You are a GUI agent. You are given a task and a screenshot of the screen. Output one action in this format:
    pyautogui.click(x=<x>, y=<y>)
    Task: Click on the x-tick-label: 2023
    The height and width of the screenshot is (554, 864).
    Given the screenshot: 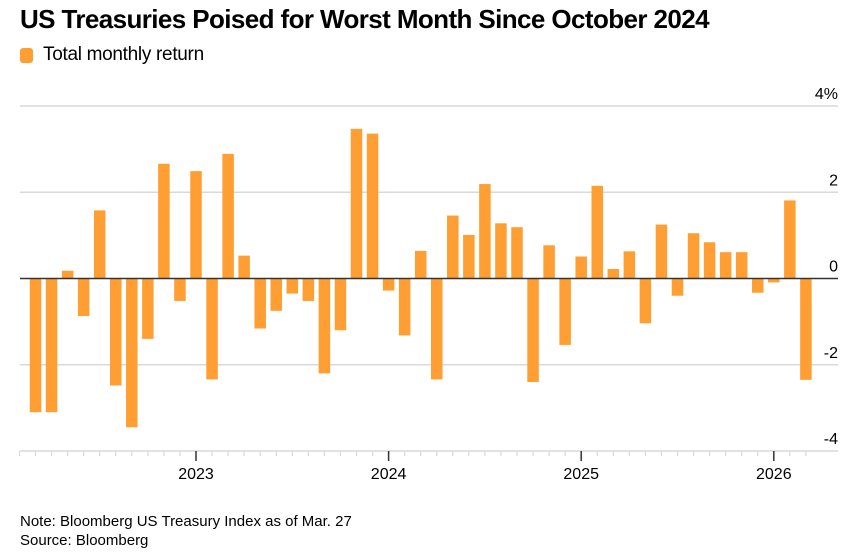 What is the action you would take?
    pyautogui.click(x=196, y=474)
    